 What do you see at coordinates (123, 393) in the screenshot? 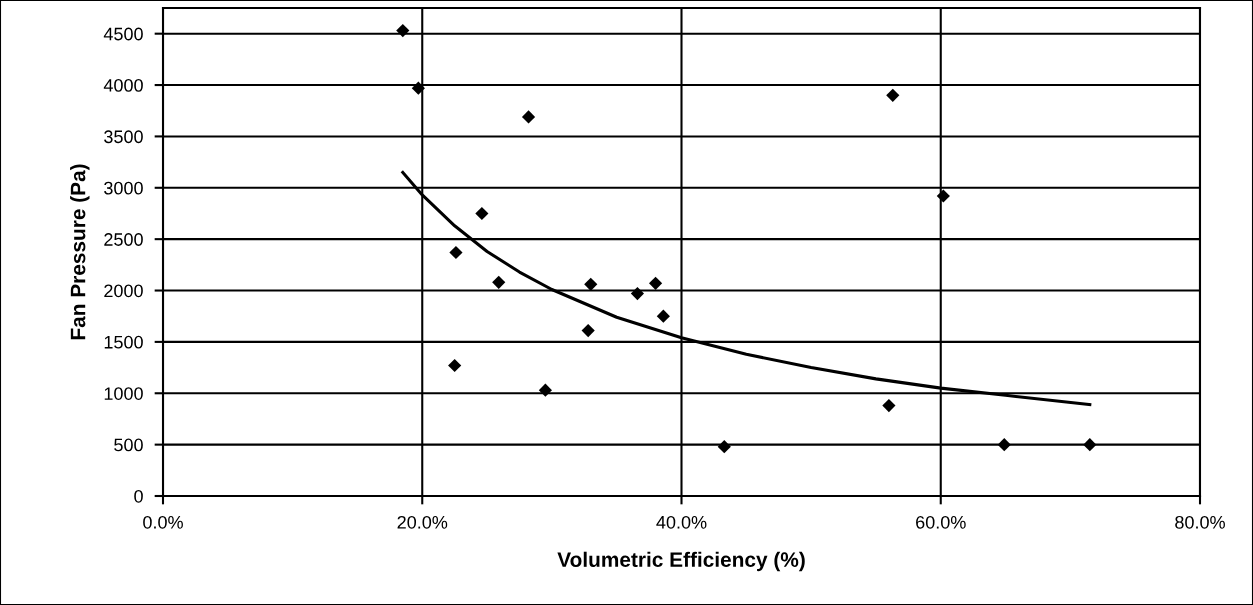
I see `y-tick-label: 1000` at bounding box center [123, 393].